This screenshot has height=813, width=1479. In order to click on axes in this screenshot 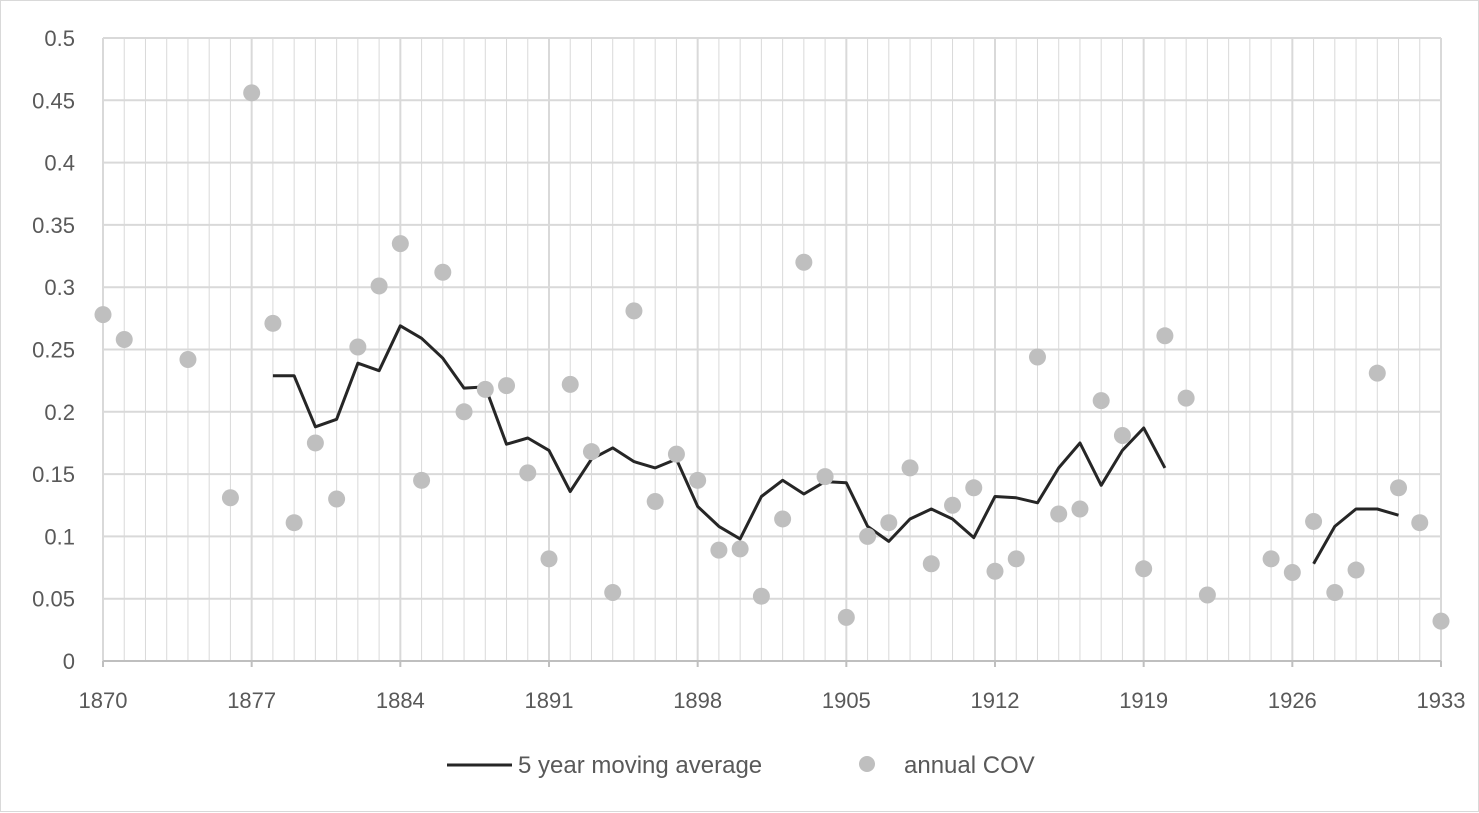, I will do `click(772, 663)`.